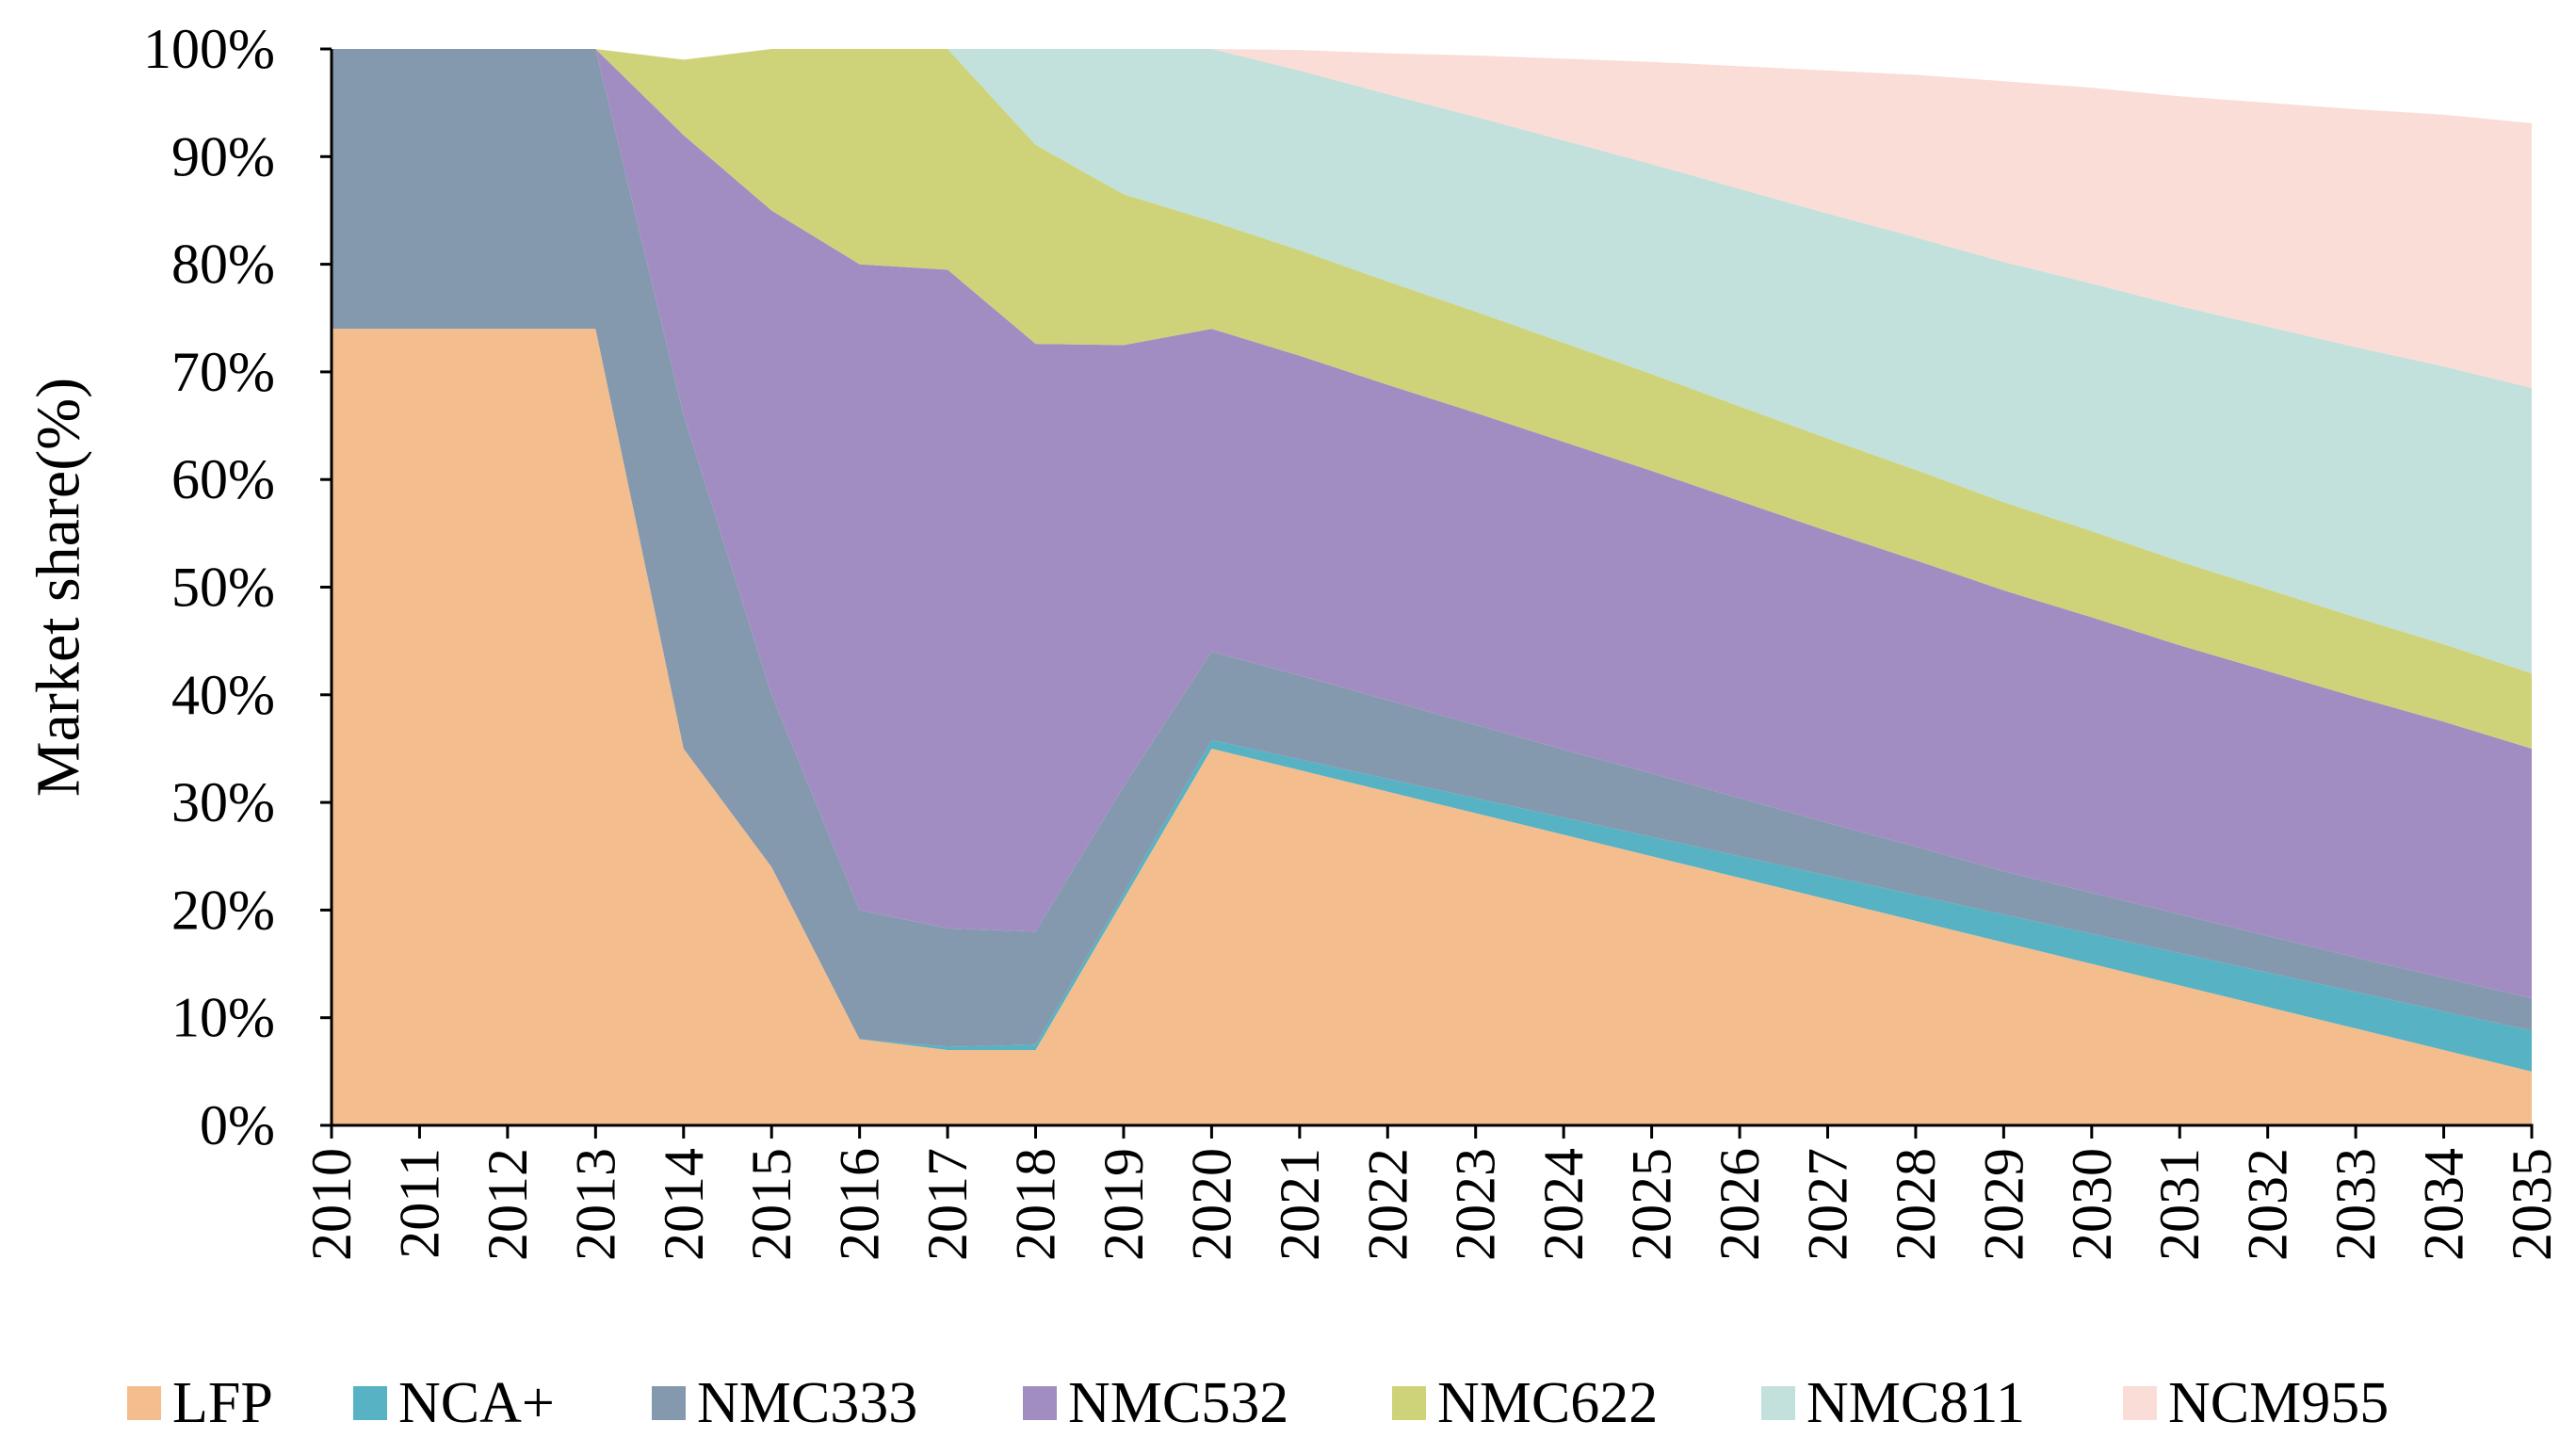 Image resolution: width=2576 pixels, height=1454 pixels. What do you see at coordinates (1211, 1204) in the screenshot?
I see `x-tick-label: 2020` at bounding box center [1211, 1204].